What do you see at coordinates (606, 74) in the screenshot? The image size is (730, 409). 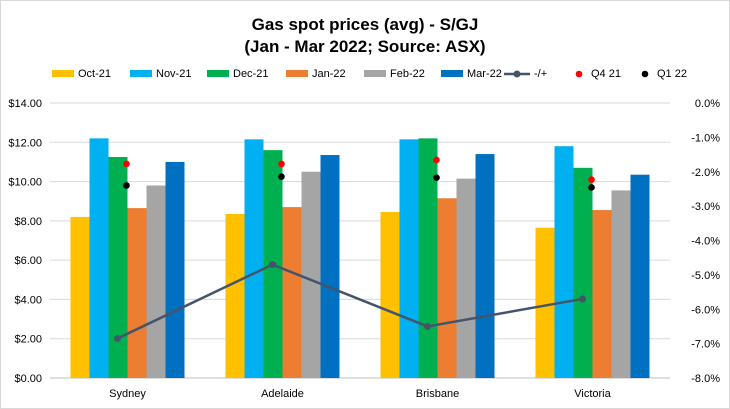 I see `legend-label-q4-21: Q4 21` at bounding box center [606, 74].